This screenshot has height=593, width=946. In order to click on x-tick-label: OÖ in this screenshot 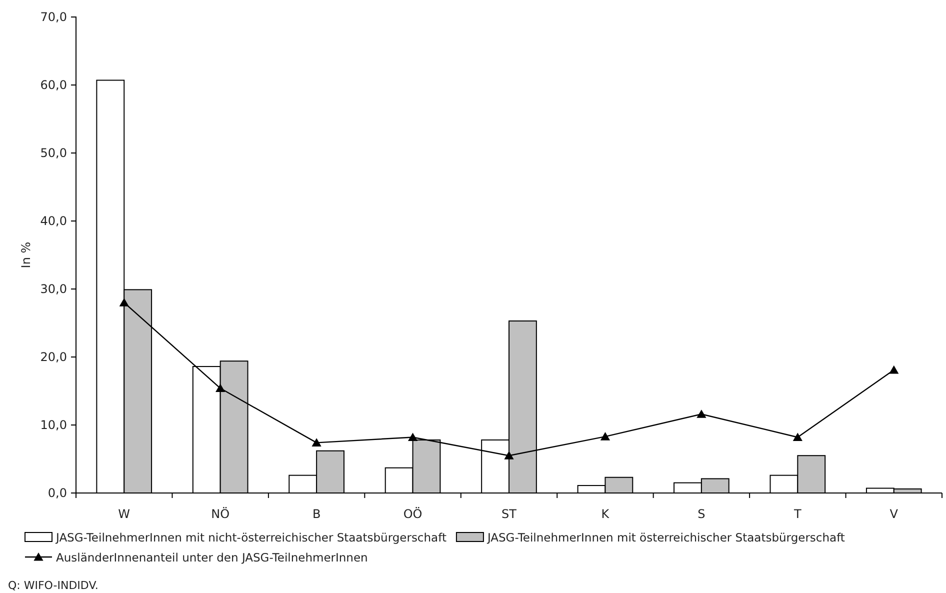, I will do `click(412, 514)`.